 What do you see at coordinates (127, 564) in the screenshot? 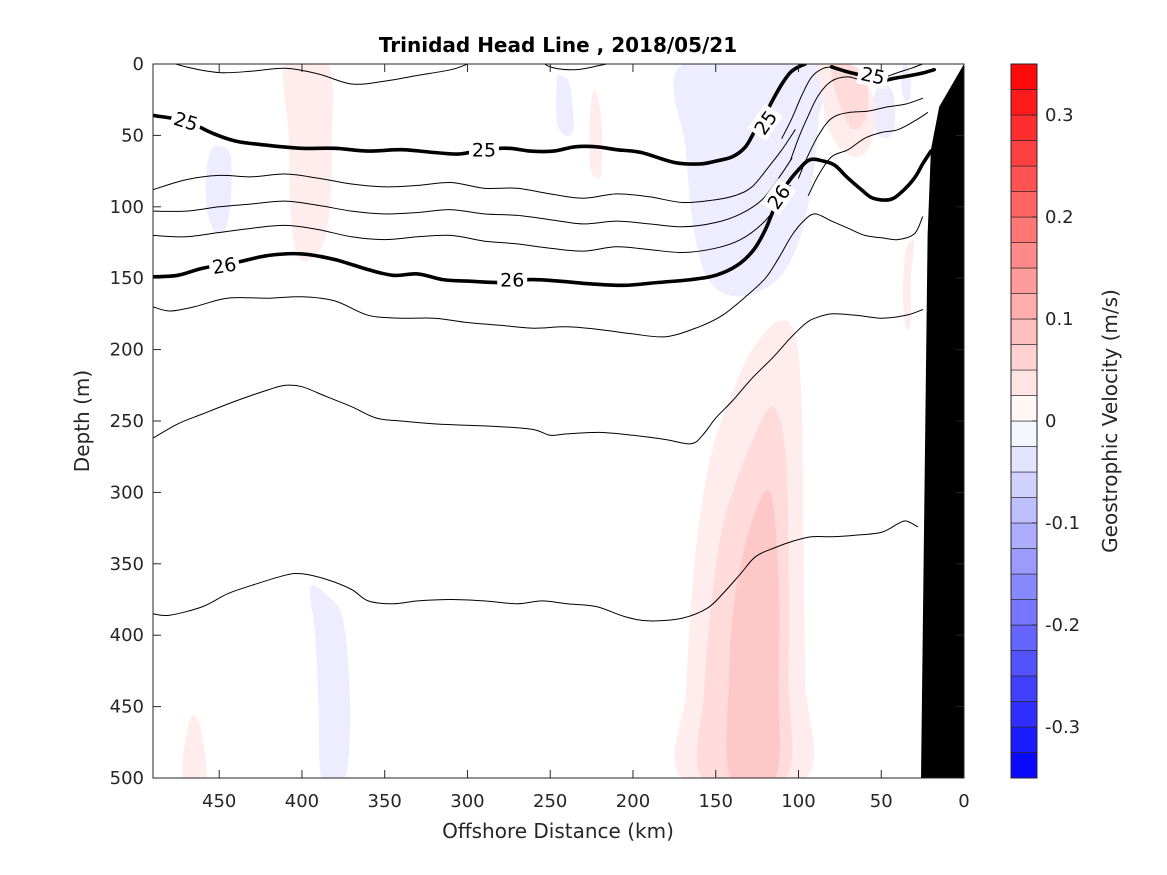
I see `y-tick-label: 350` at bounding box center [127, 564].